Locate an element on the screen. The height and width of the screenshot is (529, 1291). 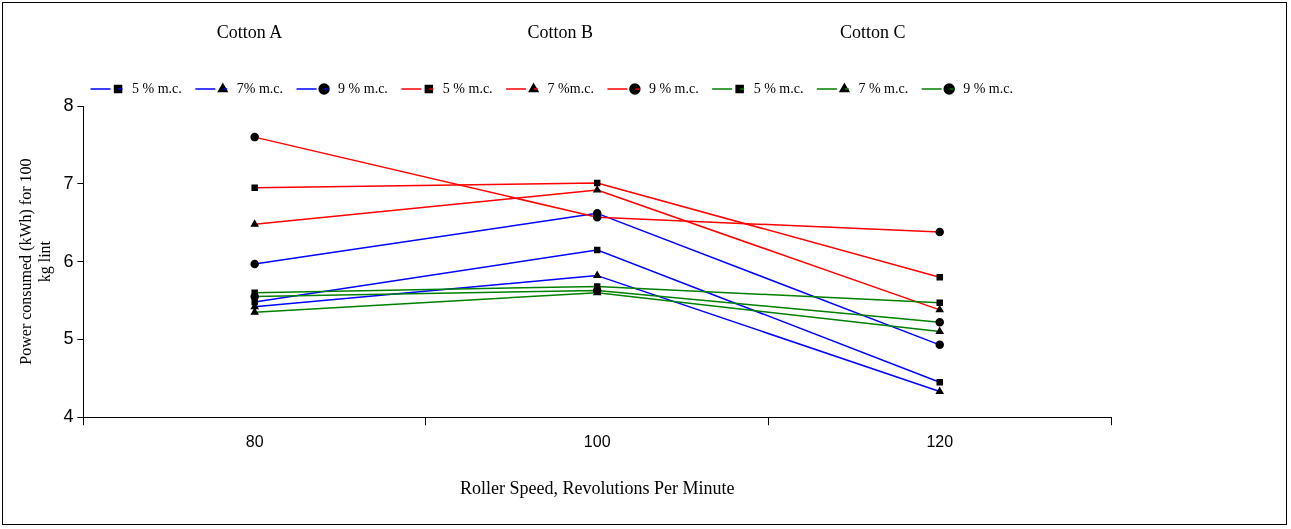
legend-label: 7% m.c. is located at coordinates (260, 88).